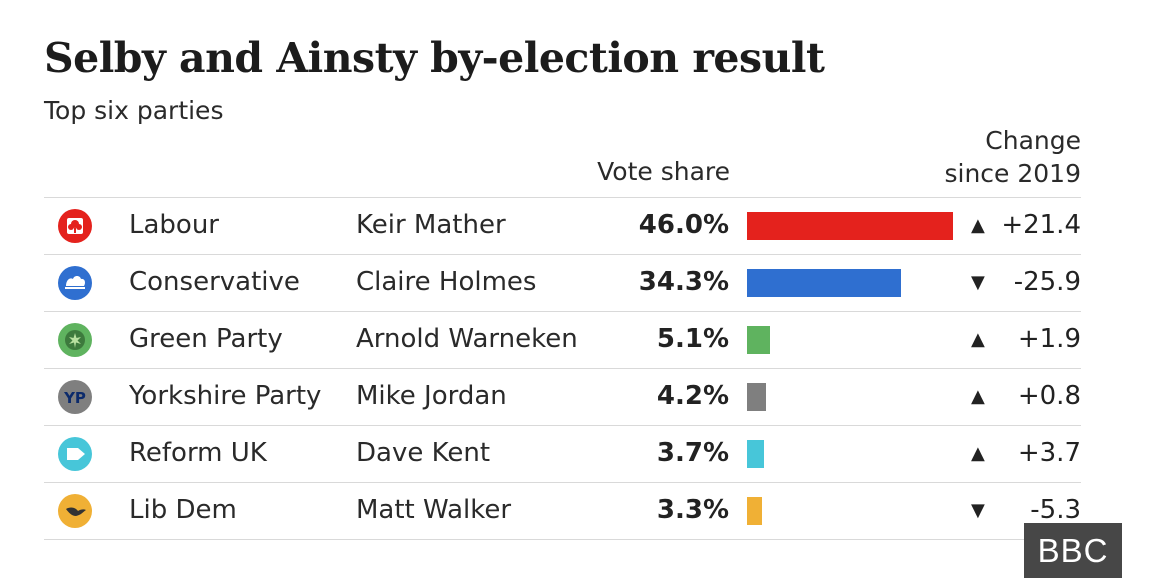 This screenshot has width=1153, height=578. Describe the element at coordinates (206, 339) in the screenshot. I see `party-name: Green Party` at that location.